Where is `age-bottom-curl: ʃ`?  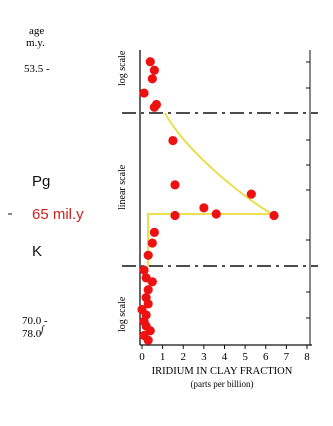 age-bottom-curl: ʃ is located at coordinates (42, 329).